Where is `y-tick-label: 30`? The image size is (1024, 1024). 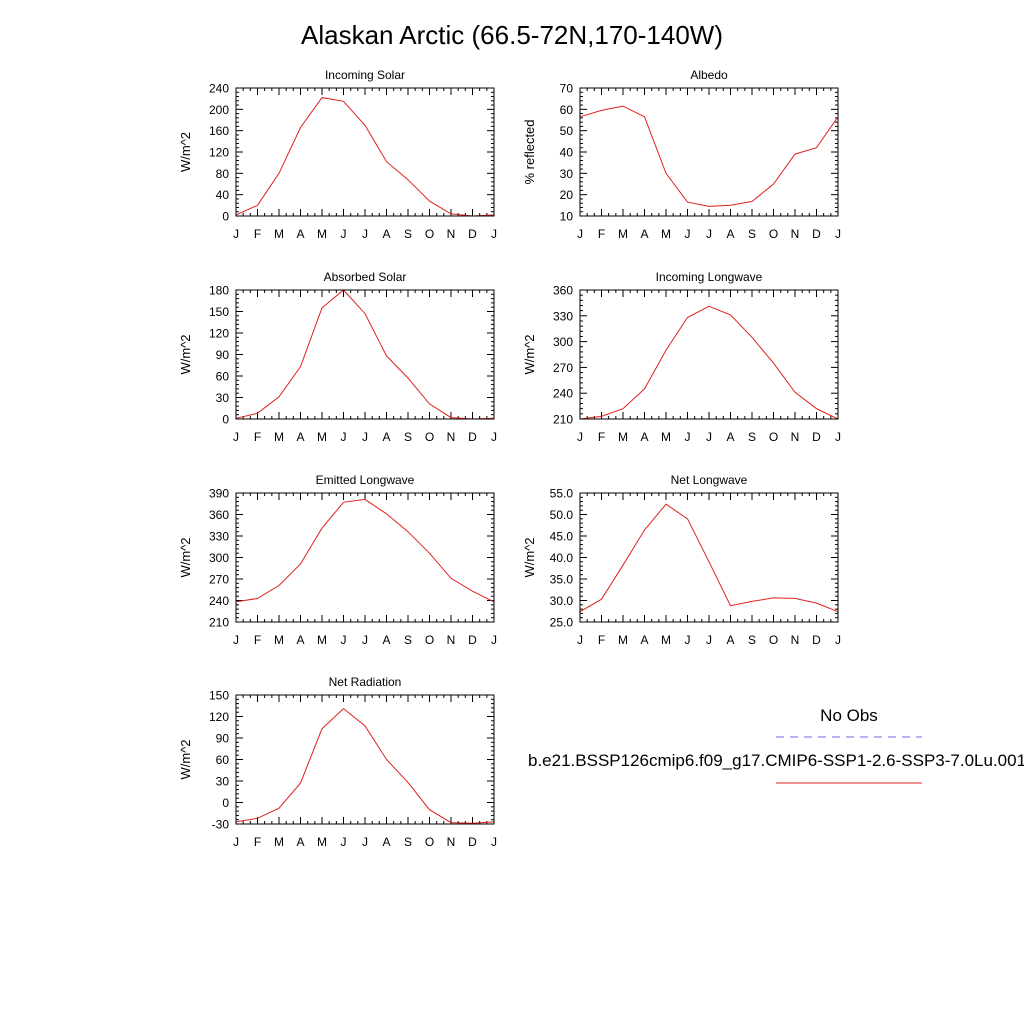 y-tick-label: 30 is located at coordinates (223, 398).